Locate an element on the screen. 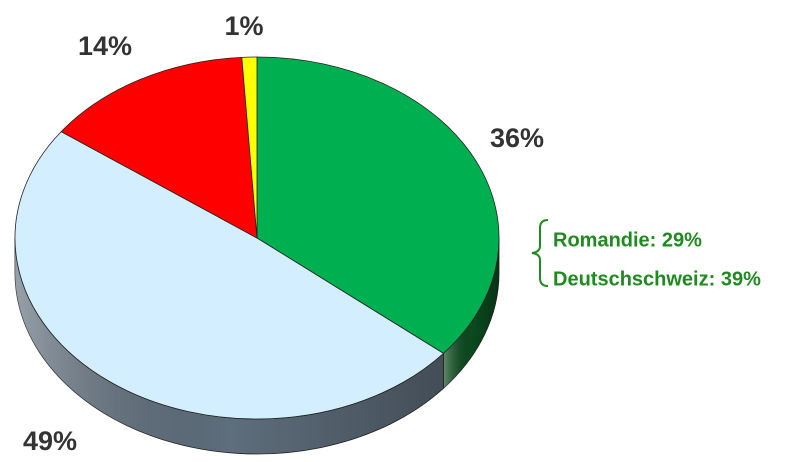  bracket is located at coordinates (540, 253).